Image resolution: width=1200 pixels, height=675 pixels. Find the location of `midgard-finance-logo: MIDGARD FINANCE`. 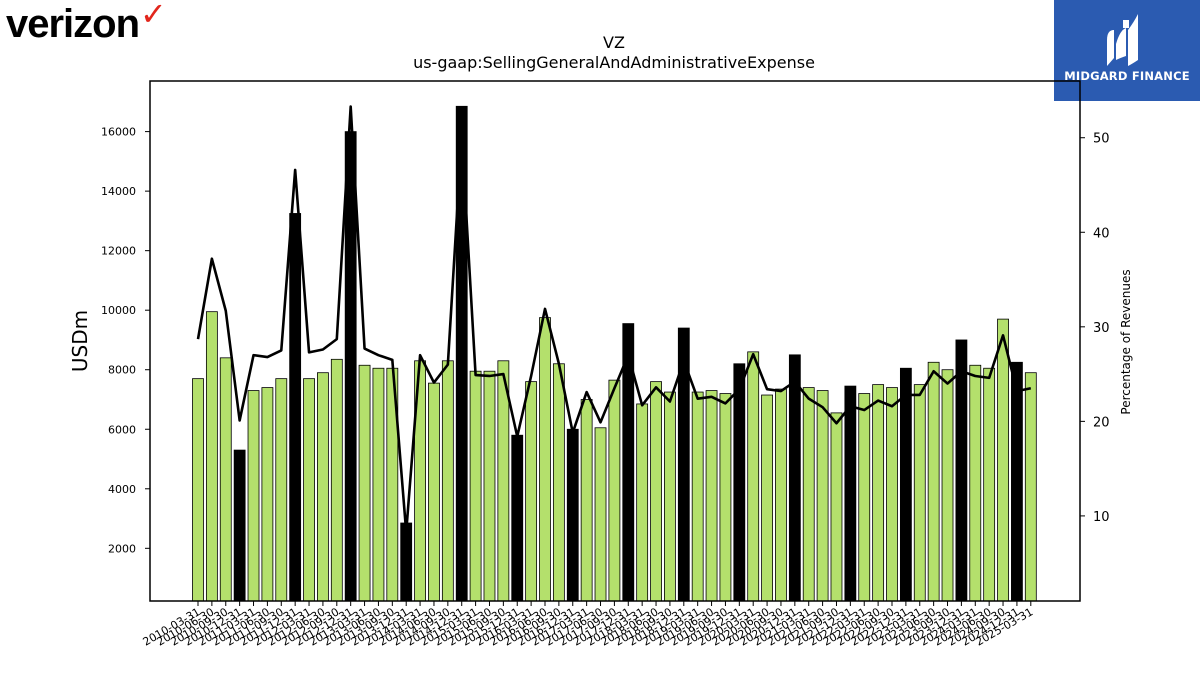

midgard-finance-logo: MIDGARD FINANCE is located at coordinates (1127, 50).